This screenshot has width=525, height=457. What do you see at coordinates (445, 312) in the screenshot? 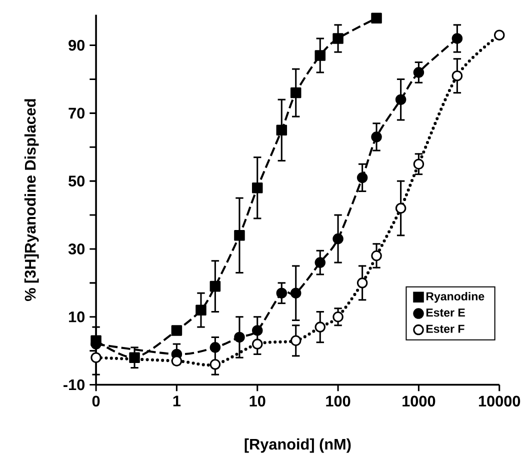
I see `legend-label: Ester E` at bounding box center [445, 312].